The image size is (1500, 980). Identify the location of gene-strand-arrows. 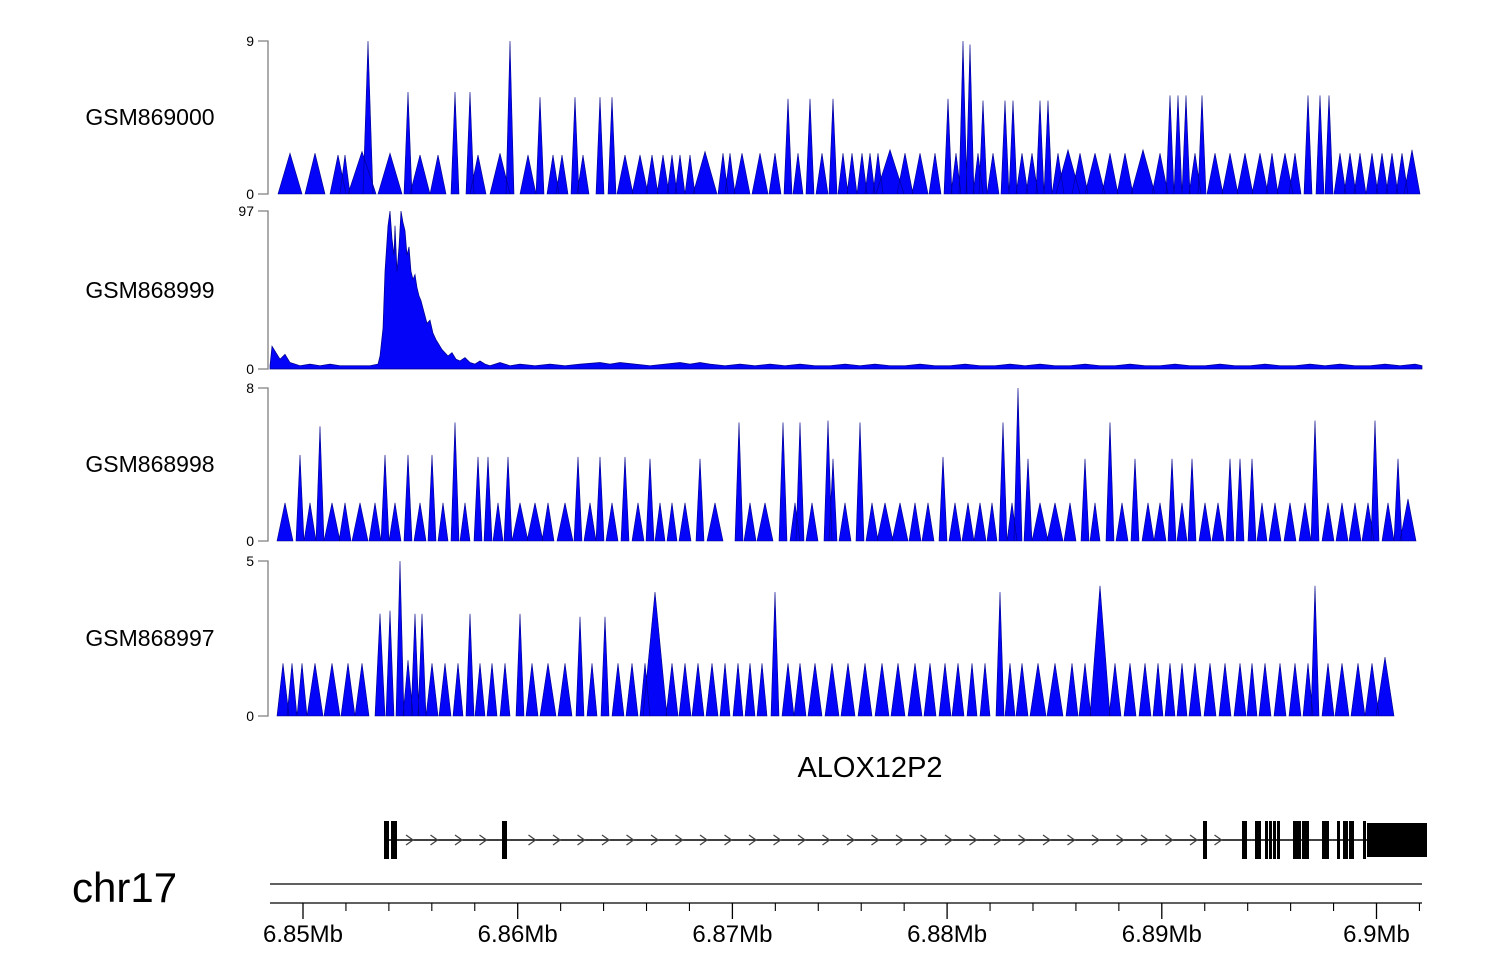
(814, 840).